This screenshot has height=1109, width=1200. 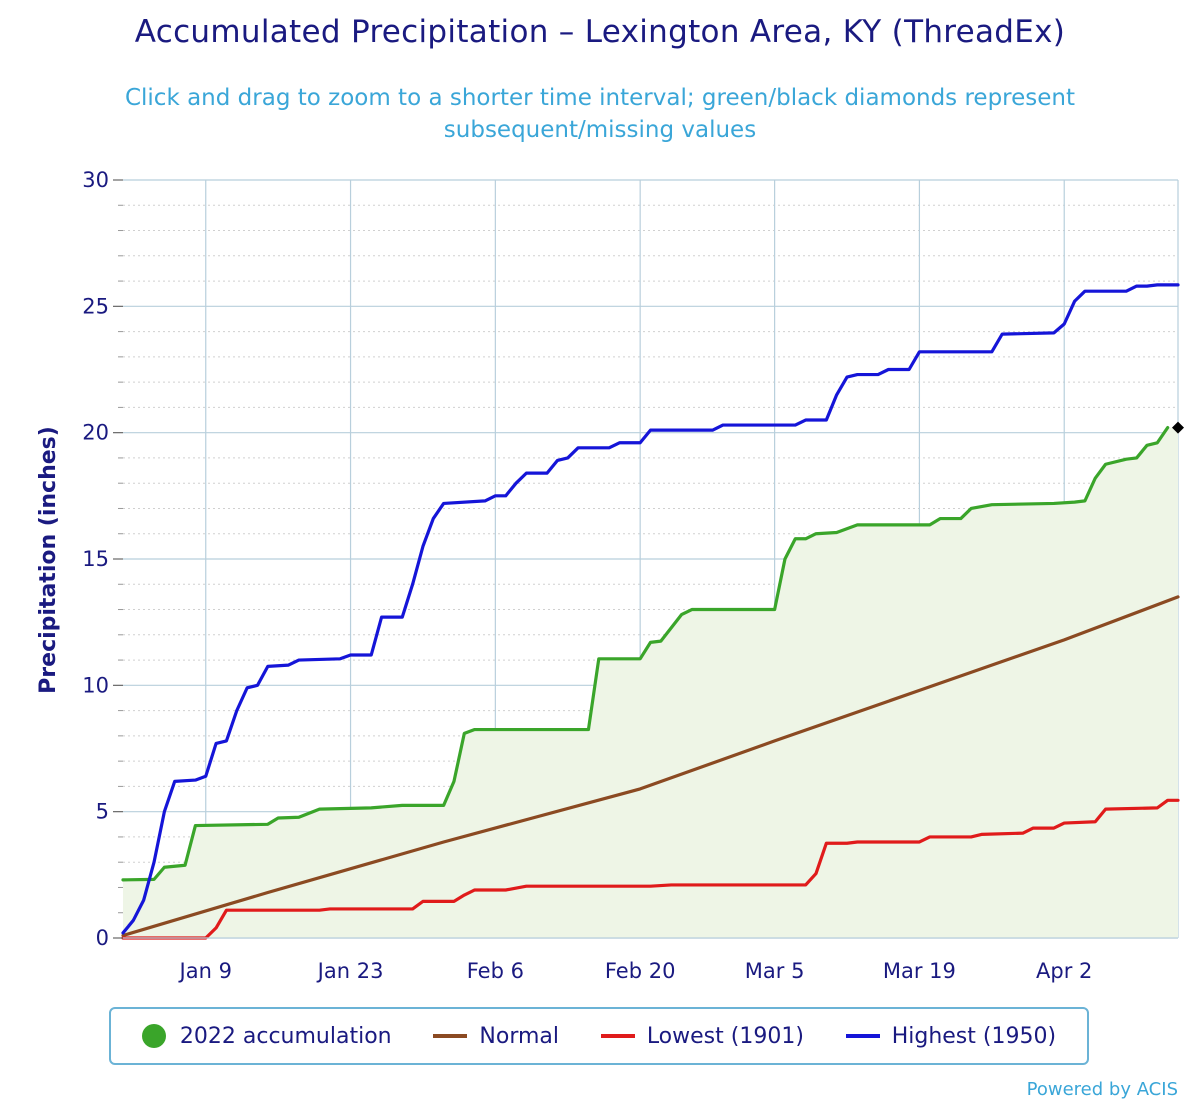 I want to click on legend-item-highest: Highest (1950), so click(x=951, y=1036).